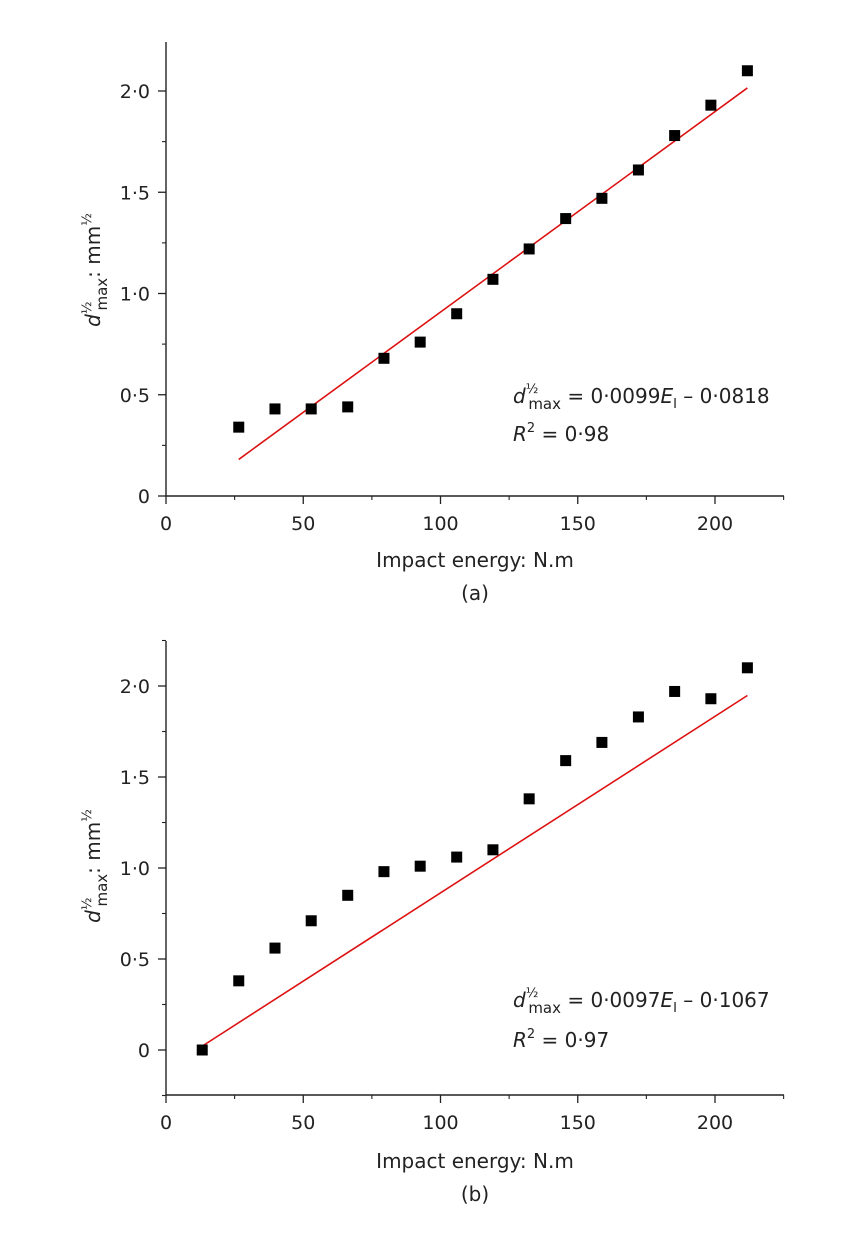 The image size is (860, 1246). I want to click on r-squared-sup-b: 2, so click(531, 1034).